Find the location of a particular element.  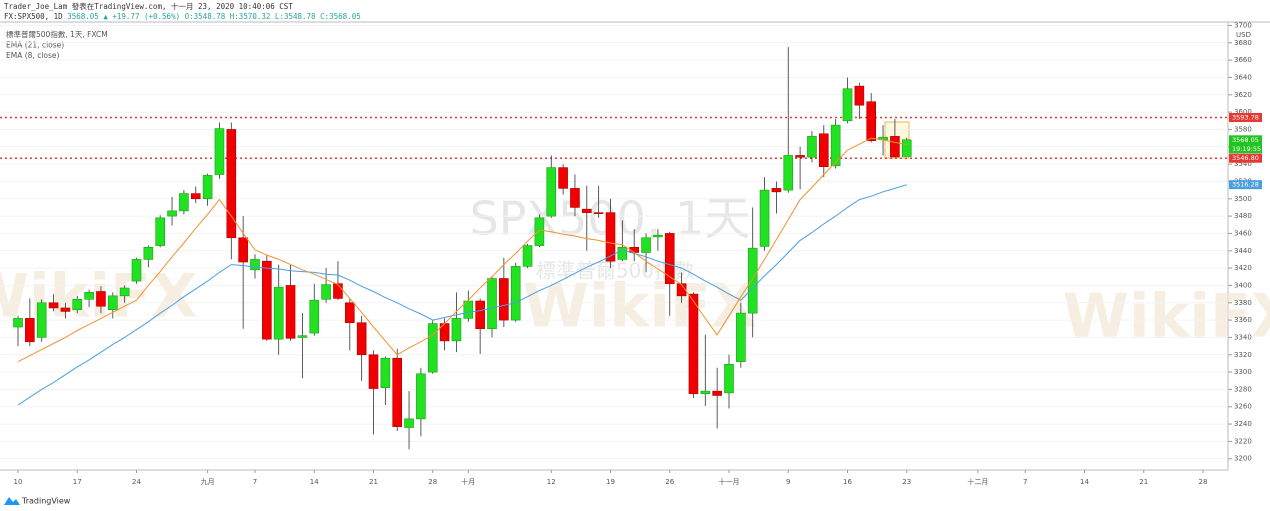

countdown: 19:19:55 is located at coordinates (1246, 149).